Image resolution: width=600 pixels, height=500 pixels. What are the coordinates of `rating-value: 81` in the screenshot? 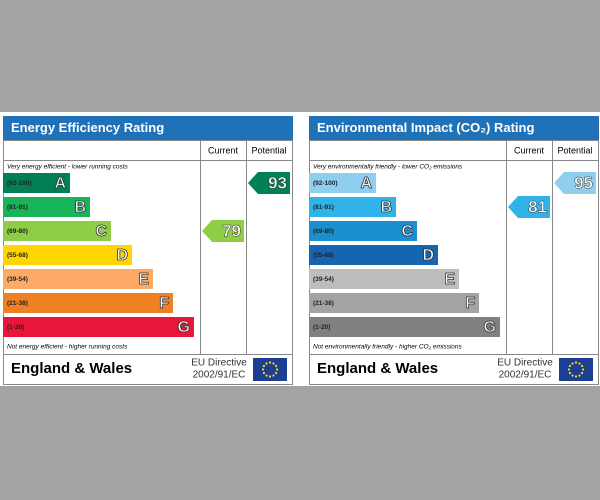 It's located at (537, 206).